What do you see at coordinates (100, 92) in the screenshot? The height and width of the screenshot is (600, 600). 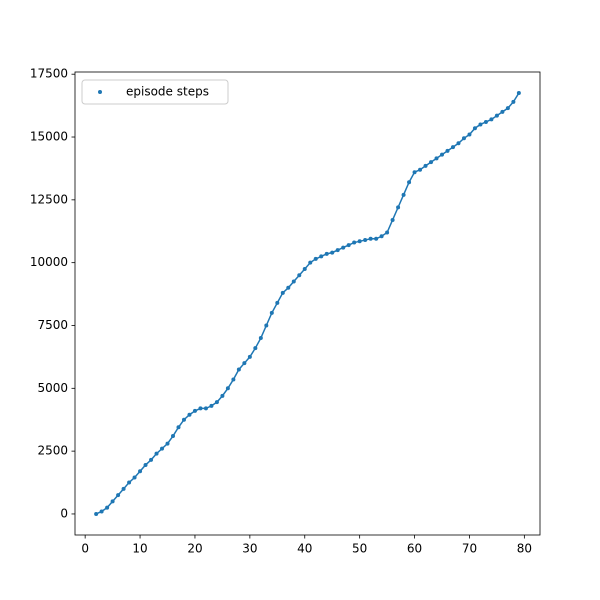 I see `legend-marker` at bounding box center [100, 92].